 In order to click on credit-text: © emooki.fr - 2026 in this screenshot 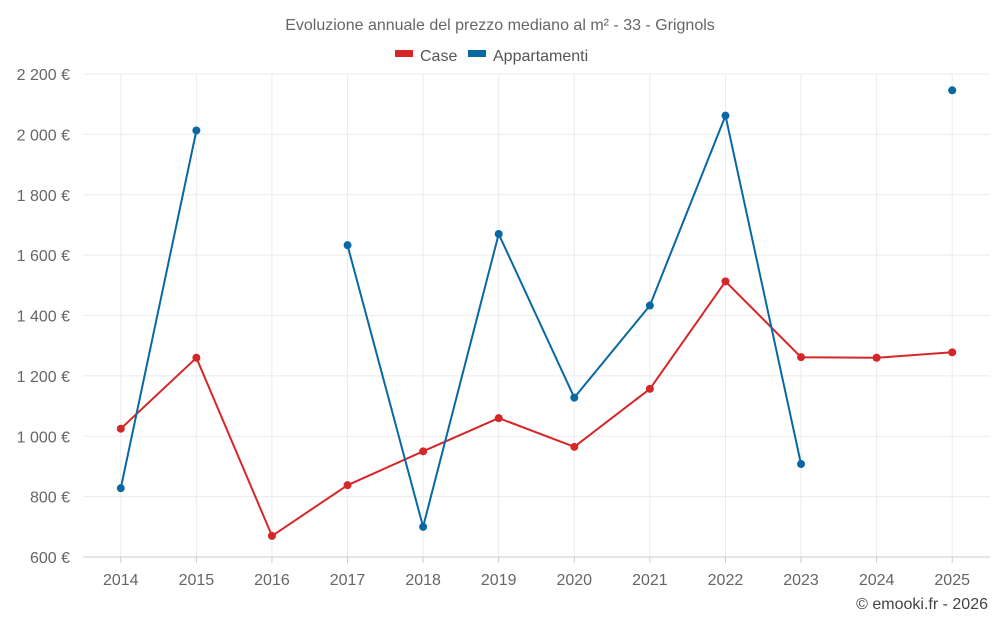, I will do `click(922, 604)`.